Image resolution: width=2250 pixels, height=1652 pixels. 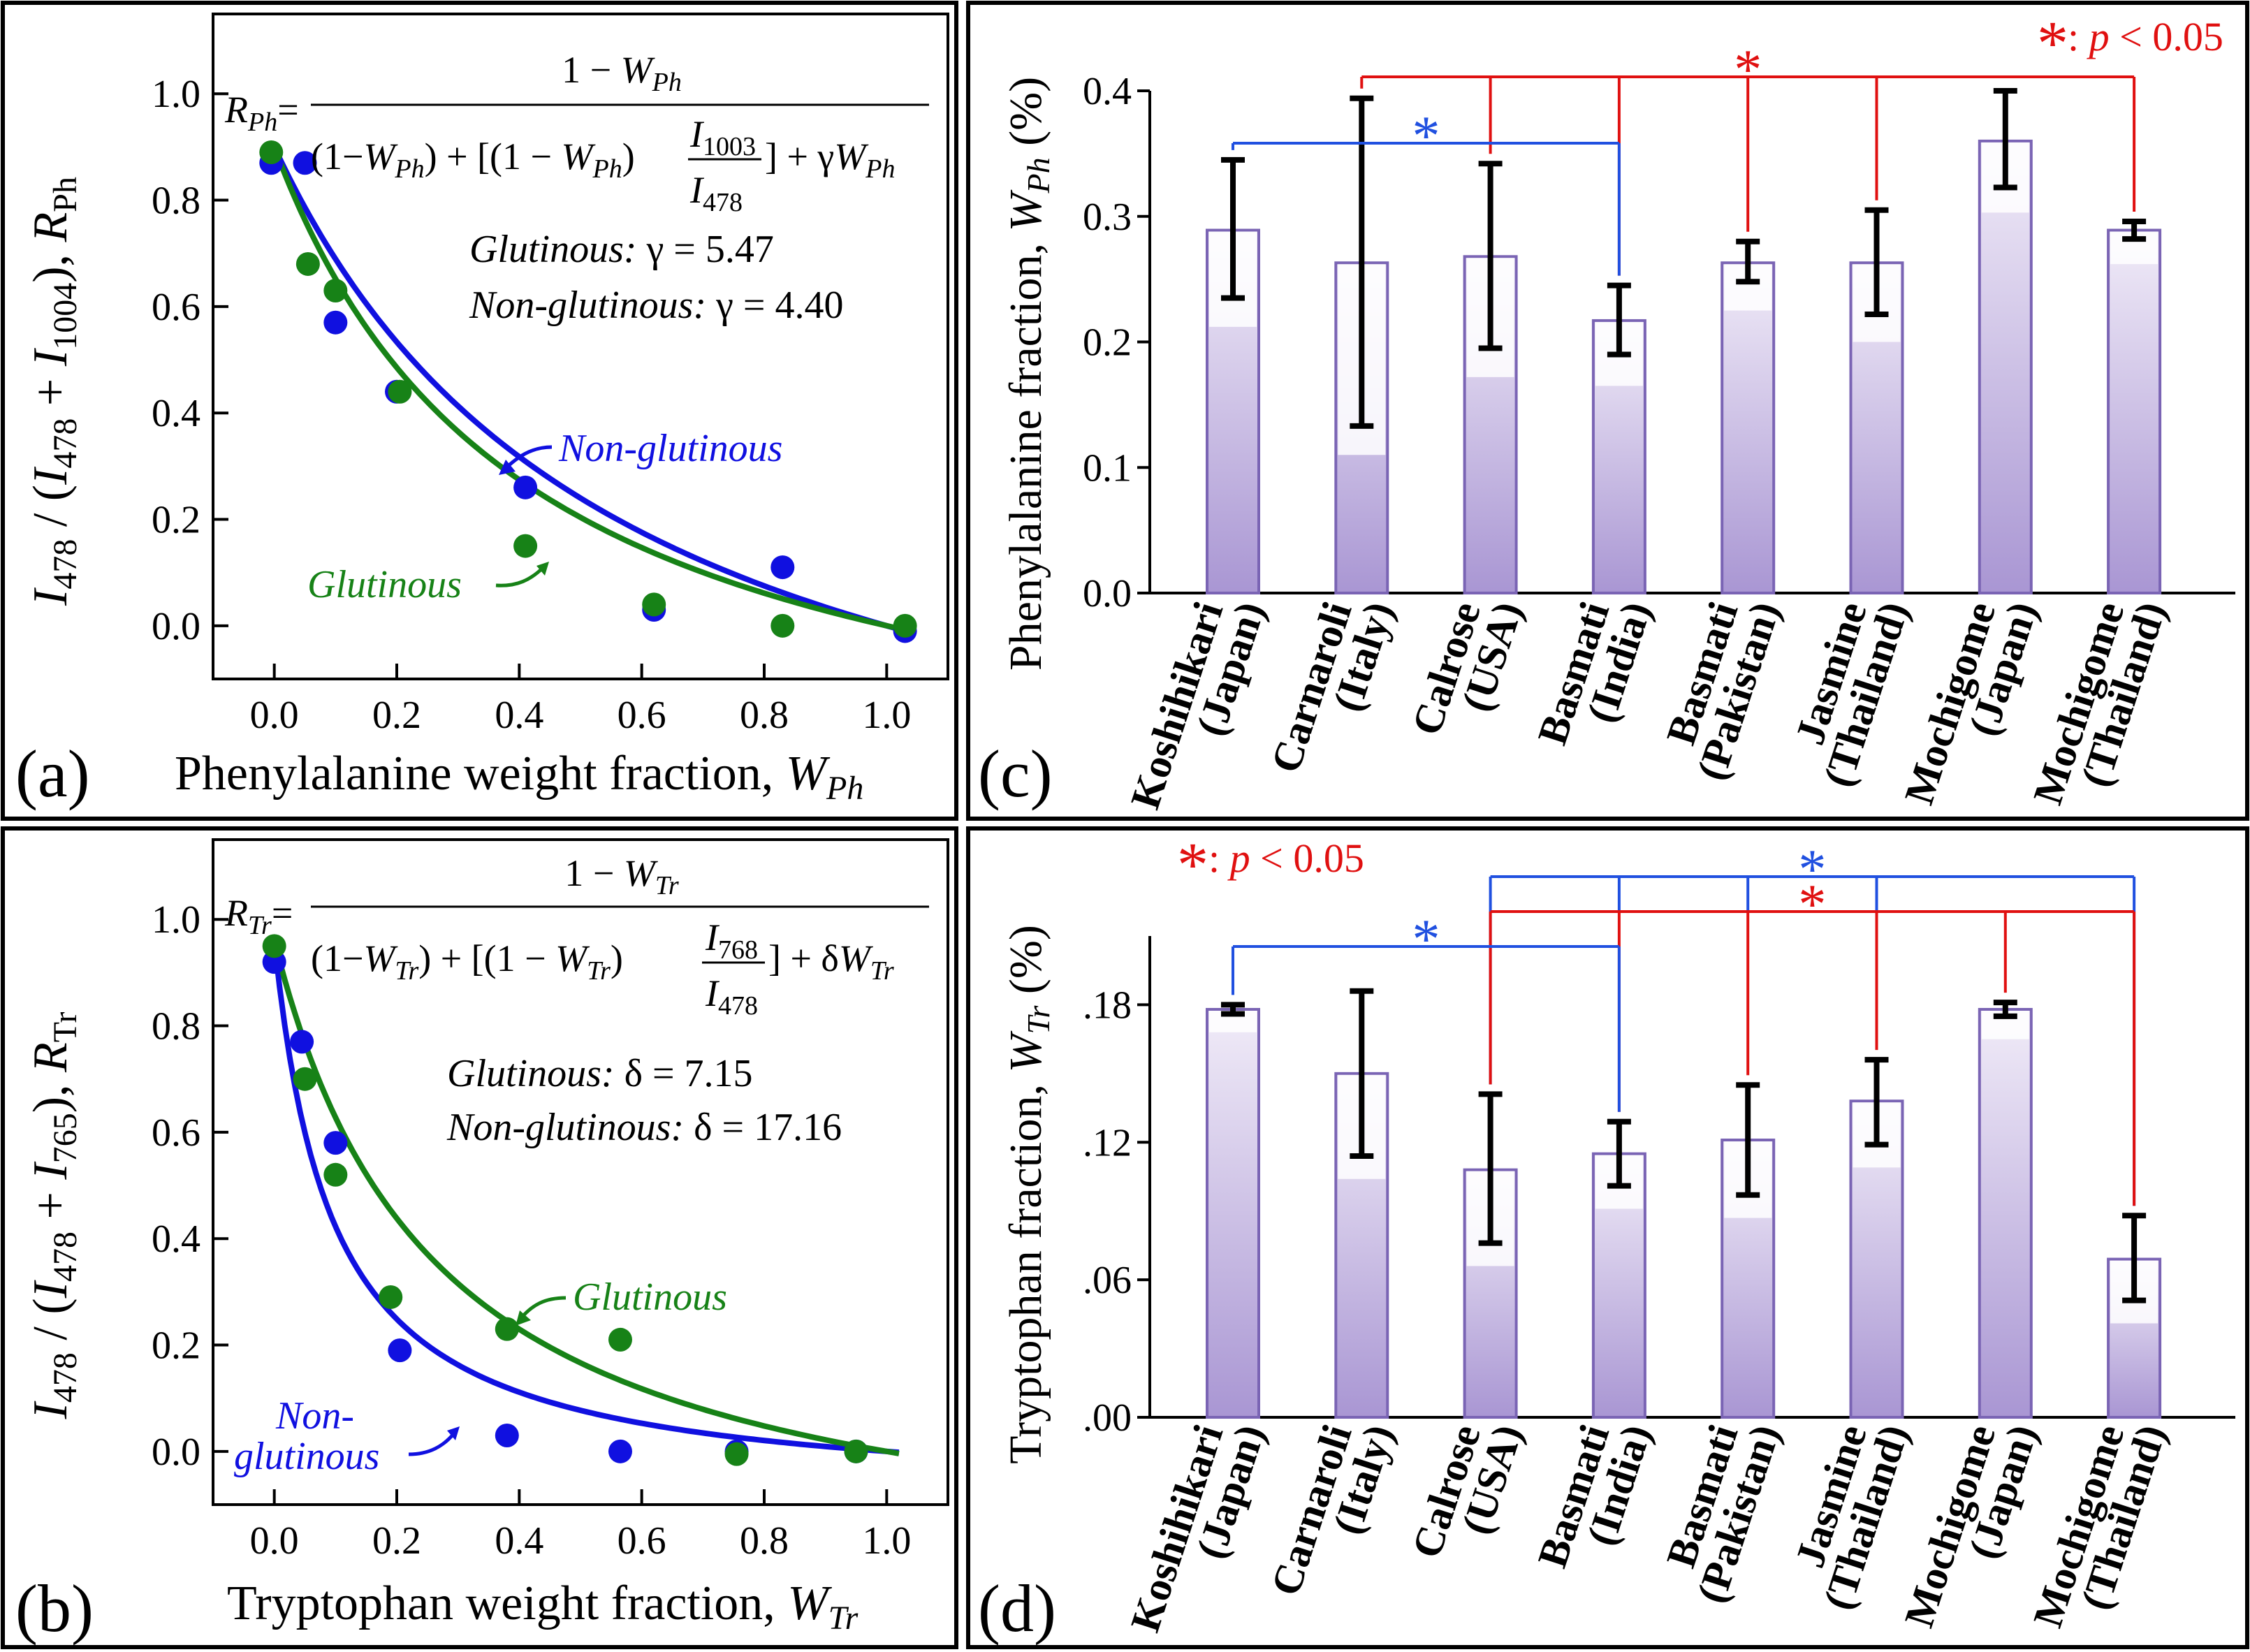 What do you see at coordinates (396, 1541) in the screenshot?
I see `x-tick-label: 0.2` at bounding box center [396, 1541].